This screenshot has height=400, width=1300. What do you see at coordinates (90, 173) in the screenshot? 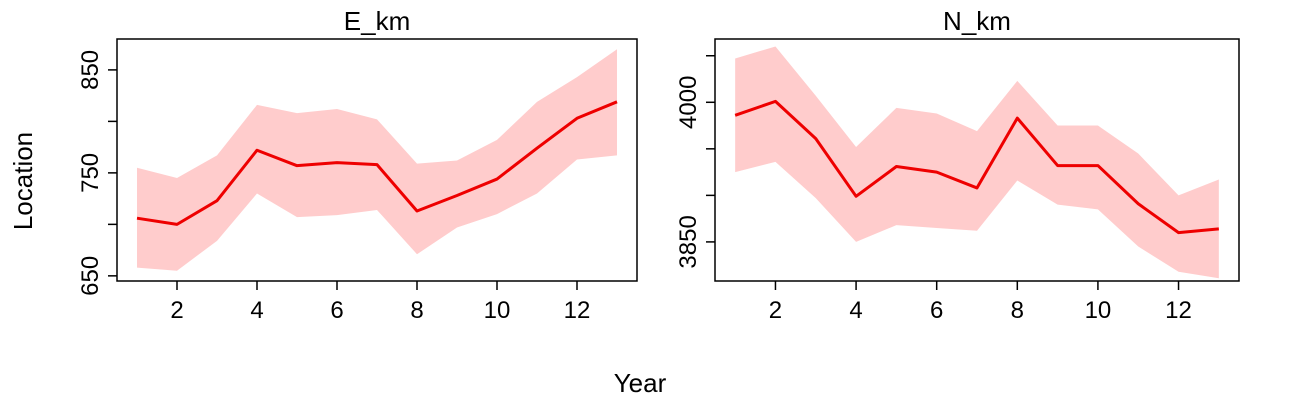
I see `y-tick-label: 750` at bounding box center [90, 173].